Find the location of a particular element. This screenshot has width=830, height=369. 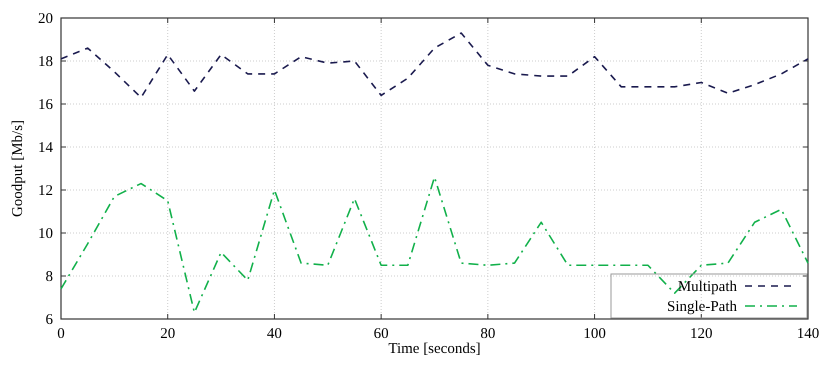

y-tick-label: 6 is located at coordinates (50, 320).